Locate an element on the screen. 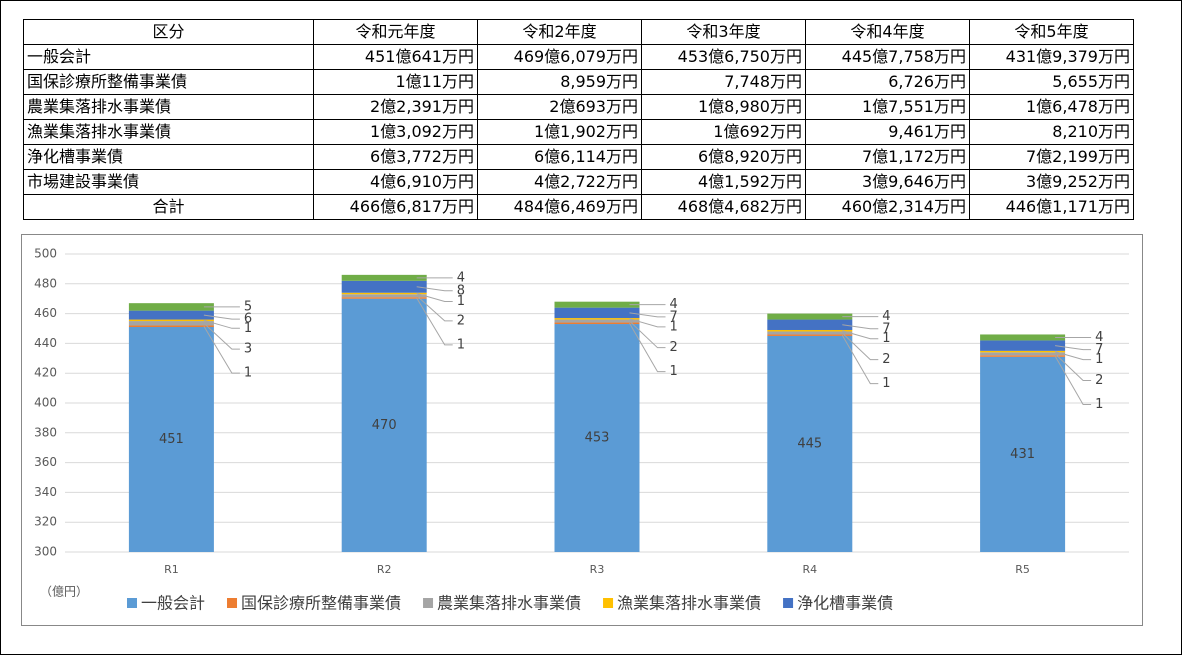 This screenshot has height=655, width=1182. y-tick-label: 320 is located at coordinates (45, 522).